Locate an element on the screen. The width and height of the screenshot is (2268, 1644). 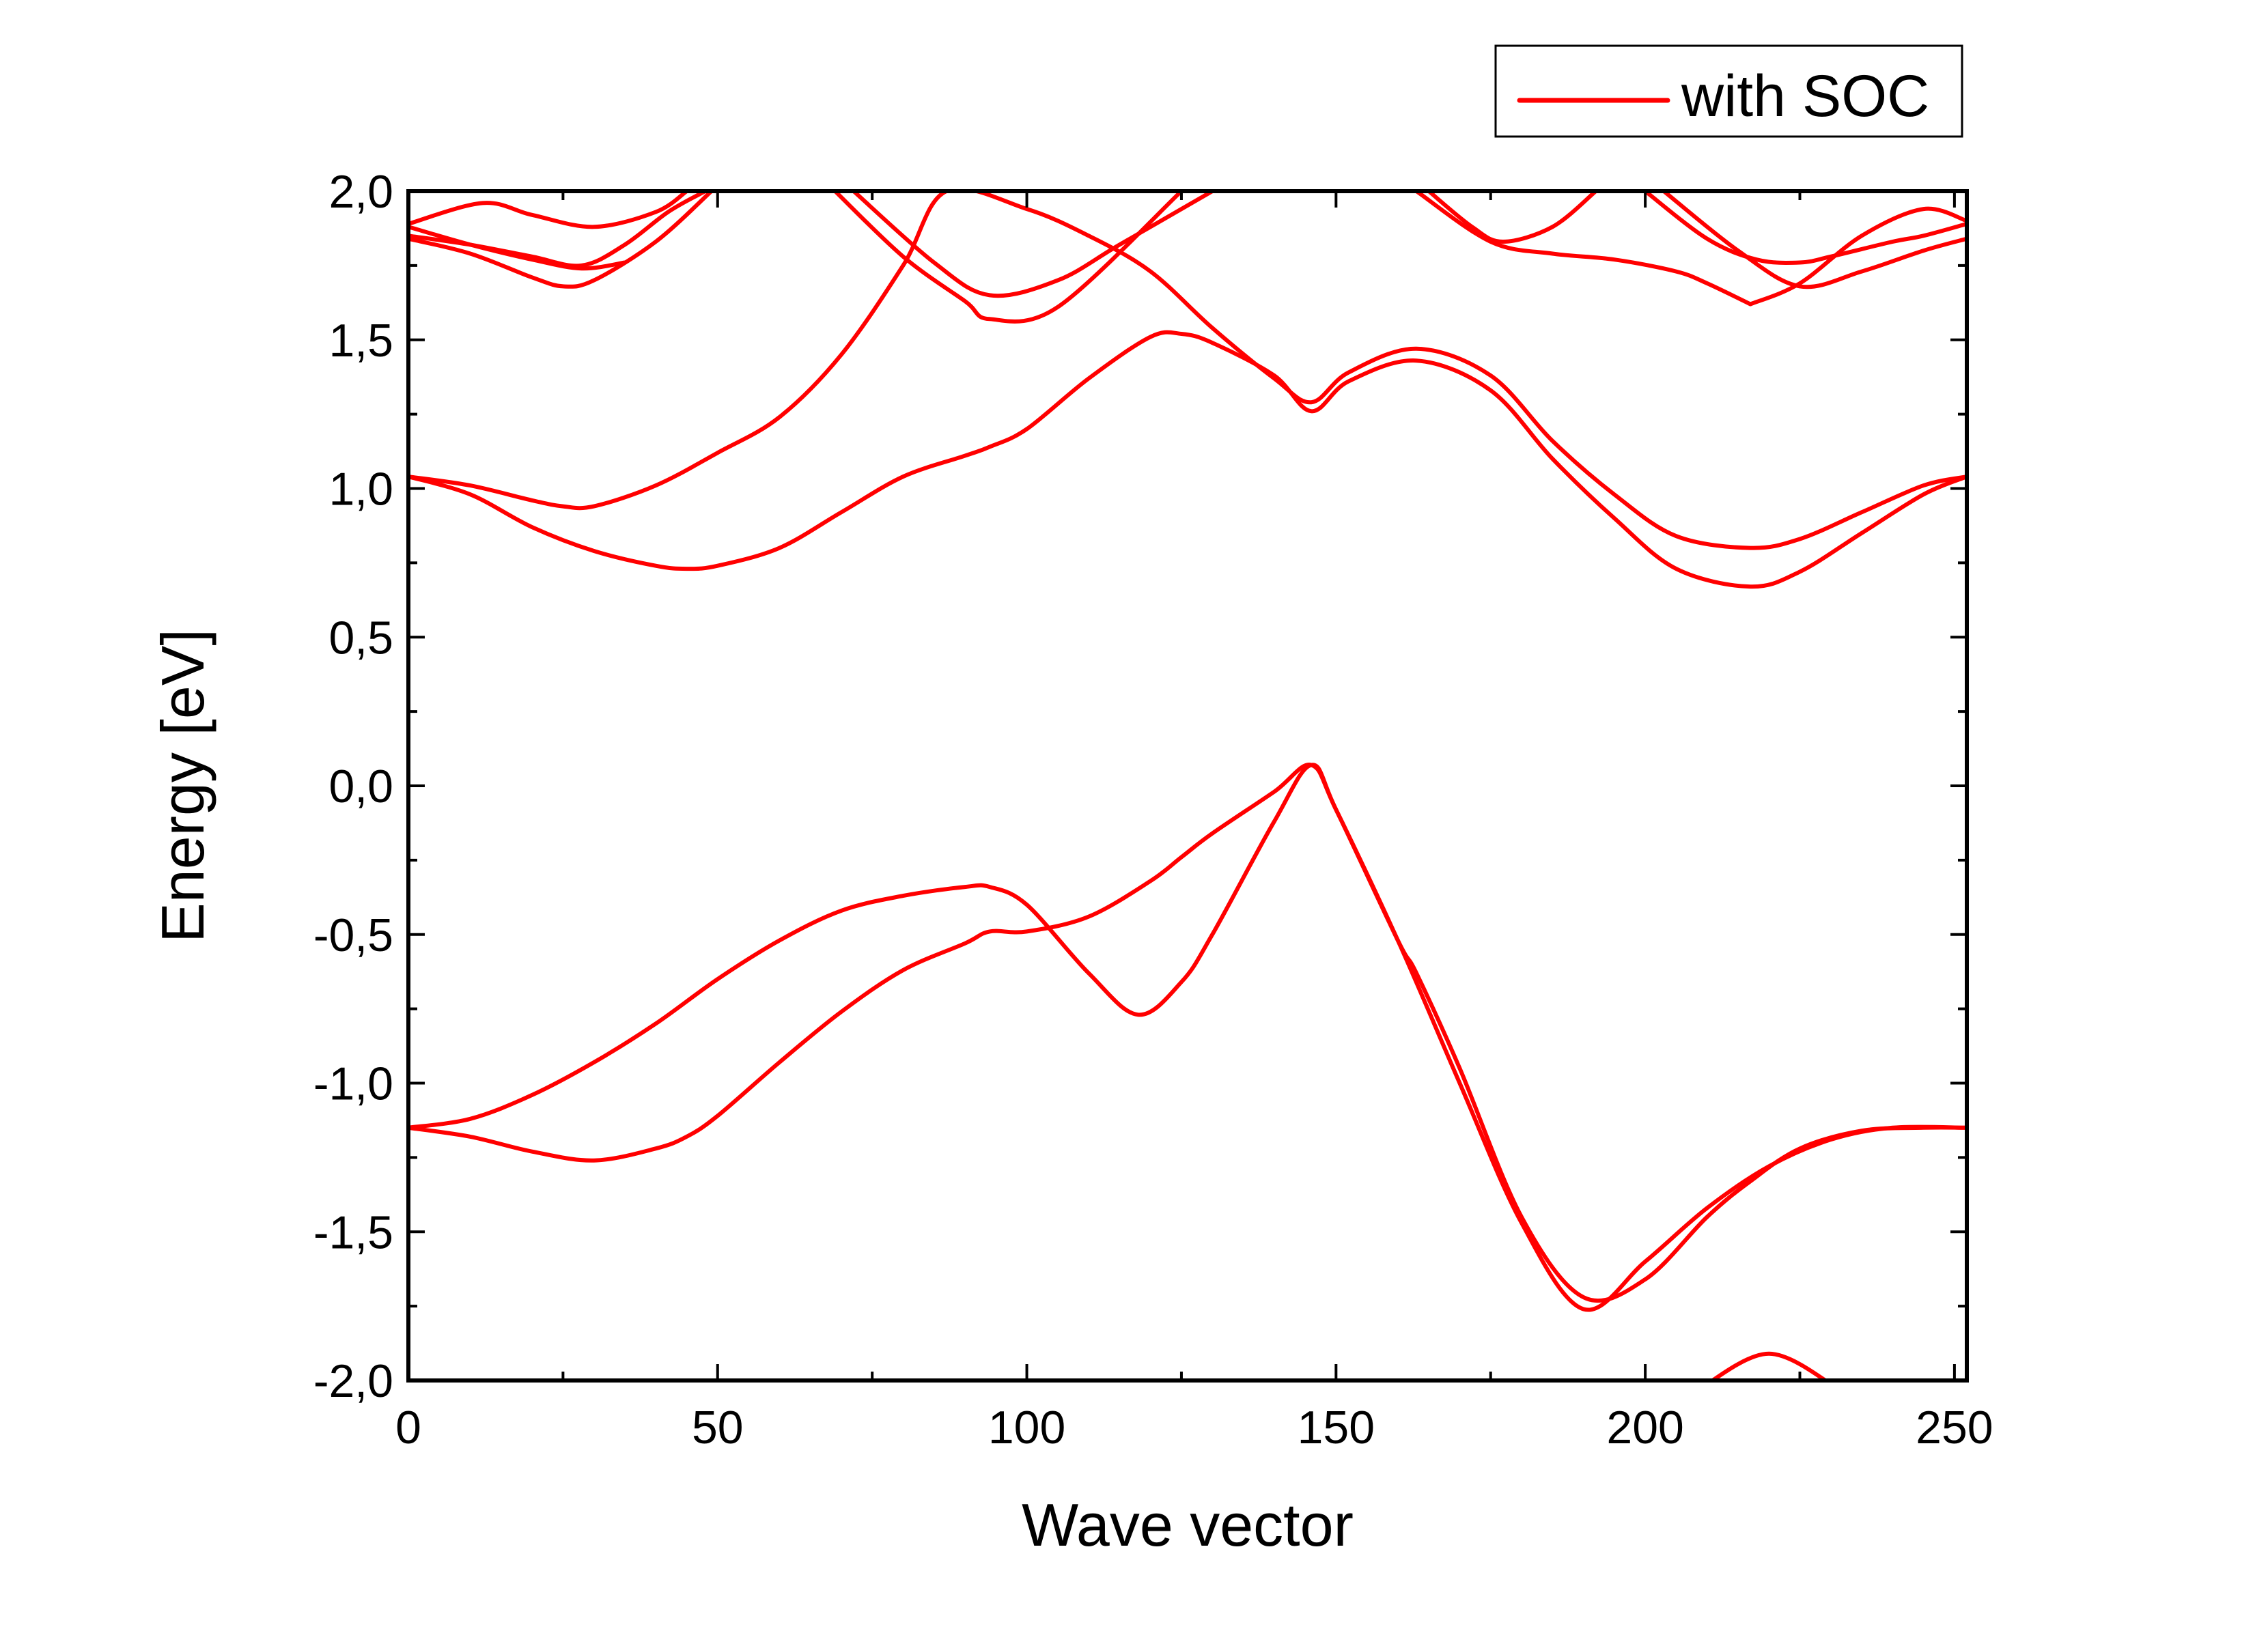
y-tick-label: -0,5 is located at coordinates (353, 935).